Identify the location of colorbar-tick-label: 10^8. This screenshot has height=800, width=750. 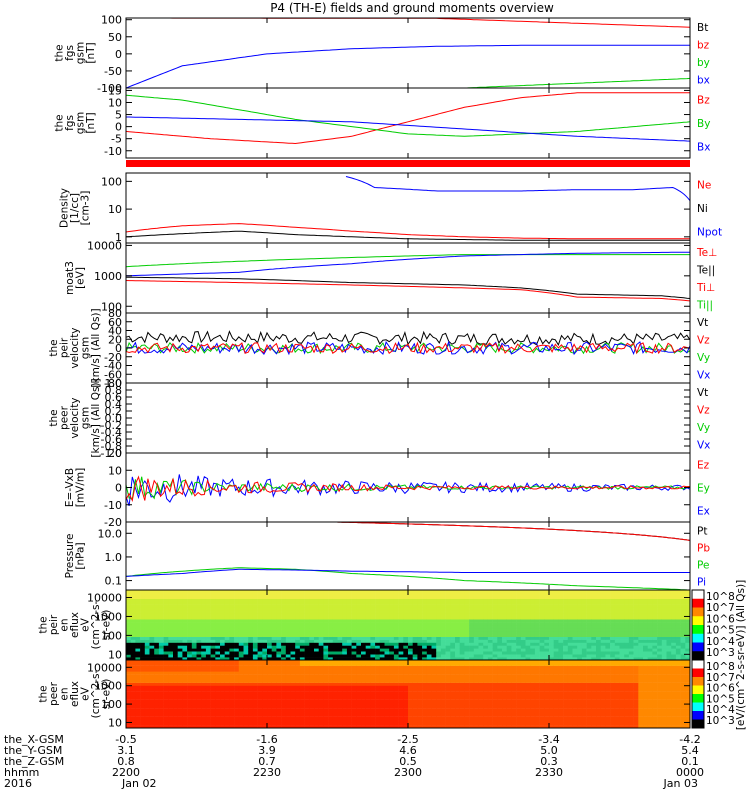
(720, 597).